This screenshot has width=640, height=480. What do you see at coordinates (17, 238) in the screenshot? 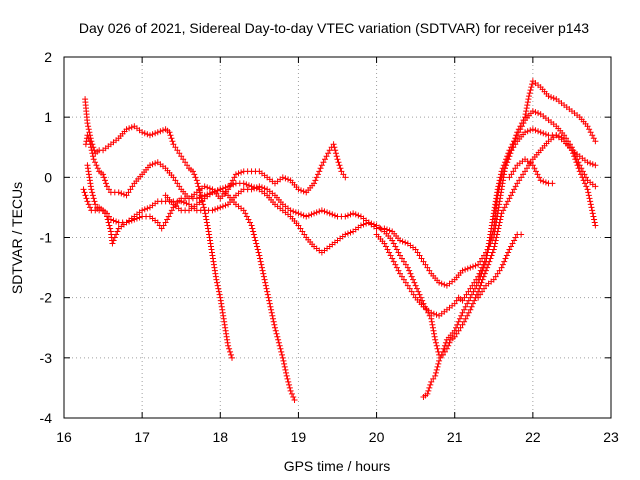
I see `y-axis-label: SDTVAR / TECUs` at bounding box center [17, 238].